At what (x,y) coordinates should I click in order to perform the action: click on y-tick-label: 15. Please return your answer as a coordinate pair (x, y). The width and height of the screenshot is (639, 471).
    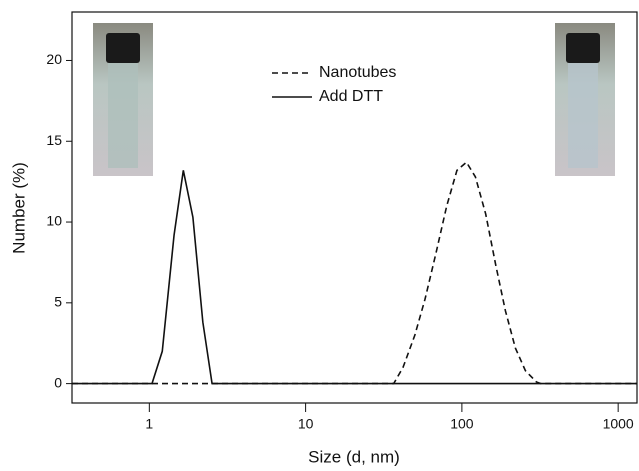
    Looking at the image, I should click on (54, 140).